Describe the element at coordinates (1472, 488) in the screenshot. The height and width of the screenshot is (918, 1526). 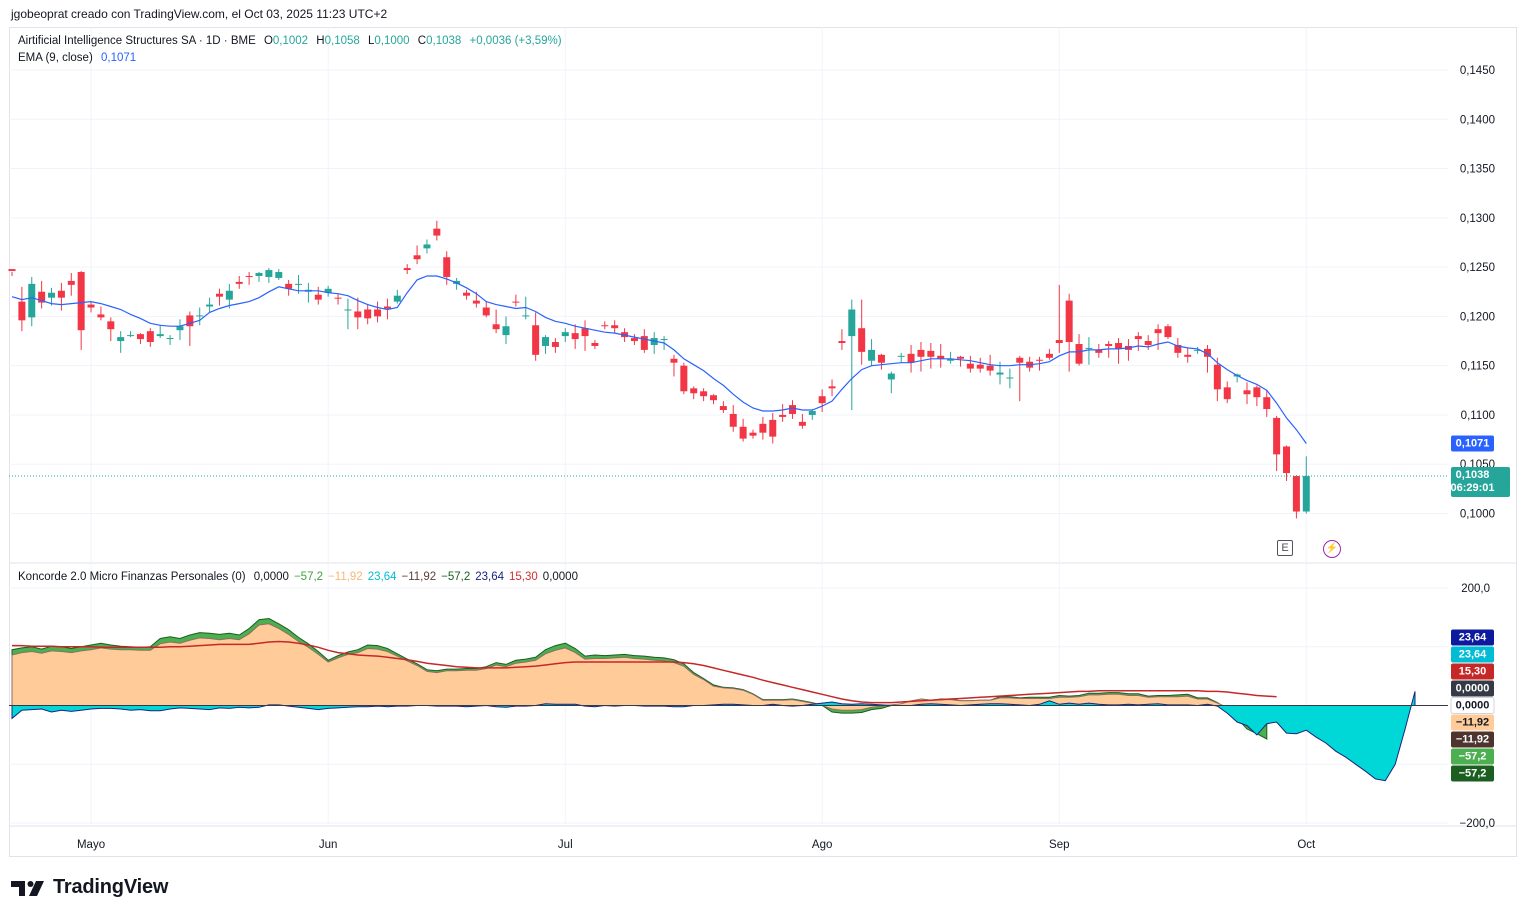
I see `last-price-label-text: 06:29:01` at that location.